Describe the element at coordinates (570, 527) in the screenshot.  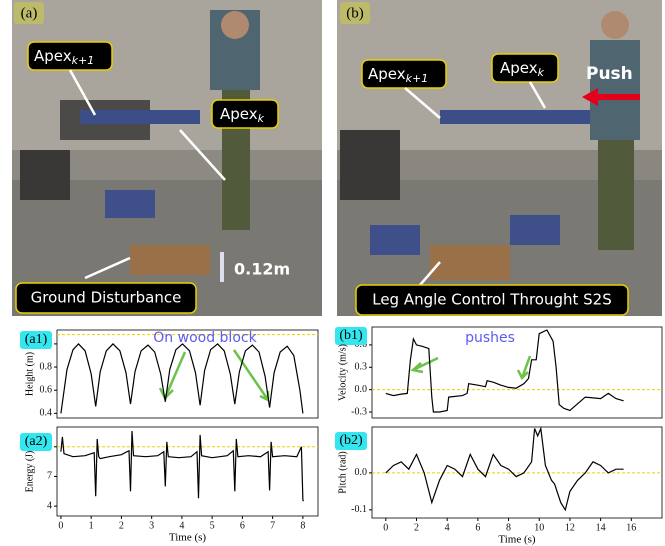
I see `x-tick-label: 12` at that location.